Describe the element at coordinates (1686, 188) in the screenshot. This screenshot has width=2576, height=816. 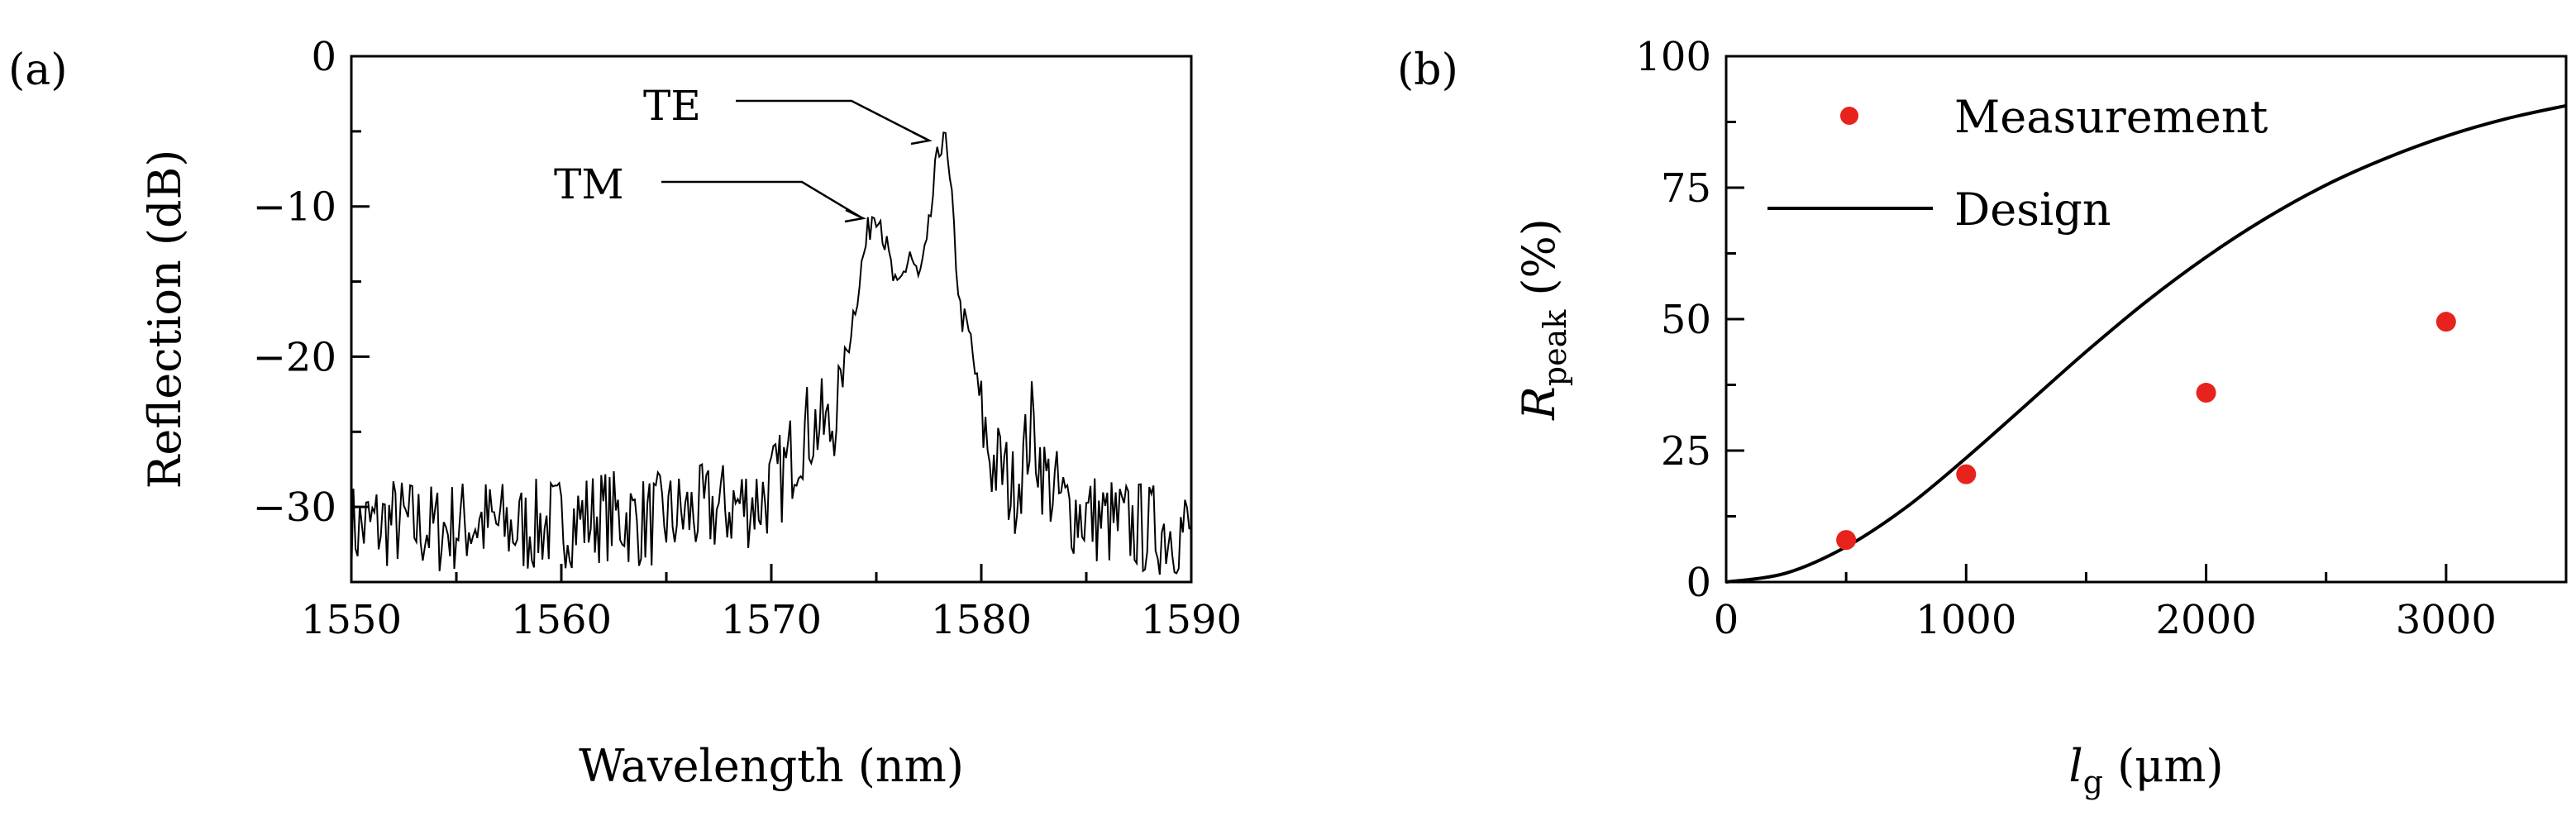
I see `y-tick-label: 75` at that location.